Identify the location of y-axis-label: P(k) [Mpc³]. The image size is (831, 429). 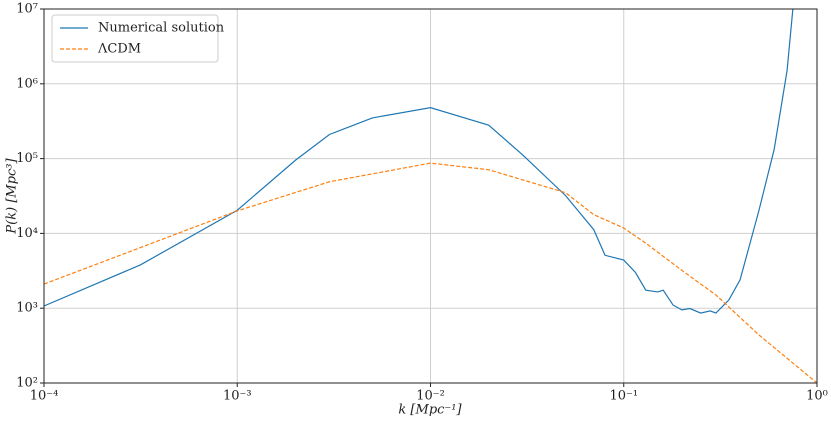
(12, 195).